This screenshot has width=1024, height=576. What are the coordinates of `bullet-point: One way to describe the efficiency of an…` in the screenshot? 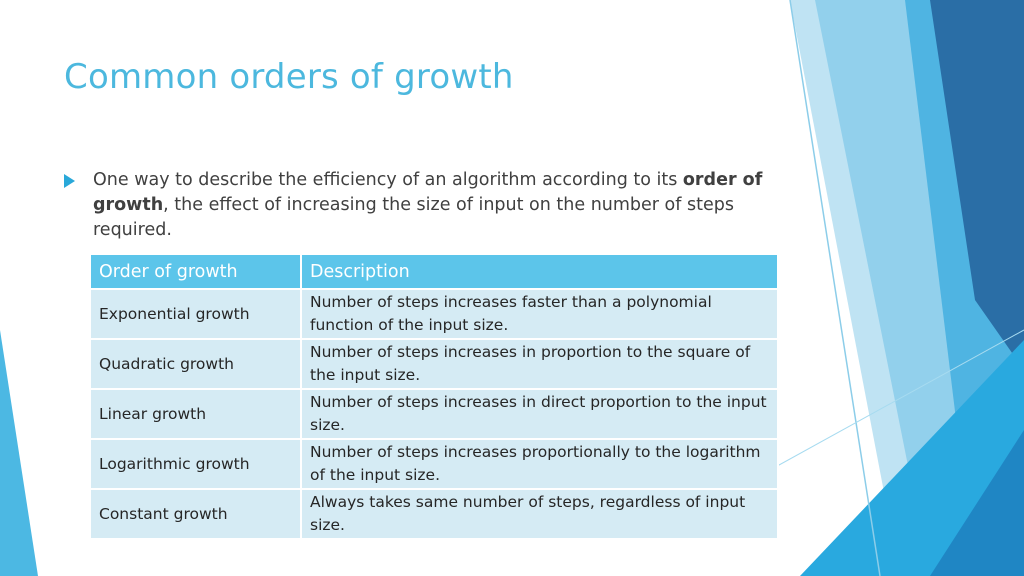 It's located at (414, 205).